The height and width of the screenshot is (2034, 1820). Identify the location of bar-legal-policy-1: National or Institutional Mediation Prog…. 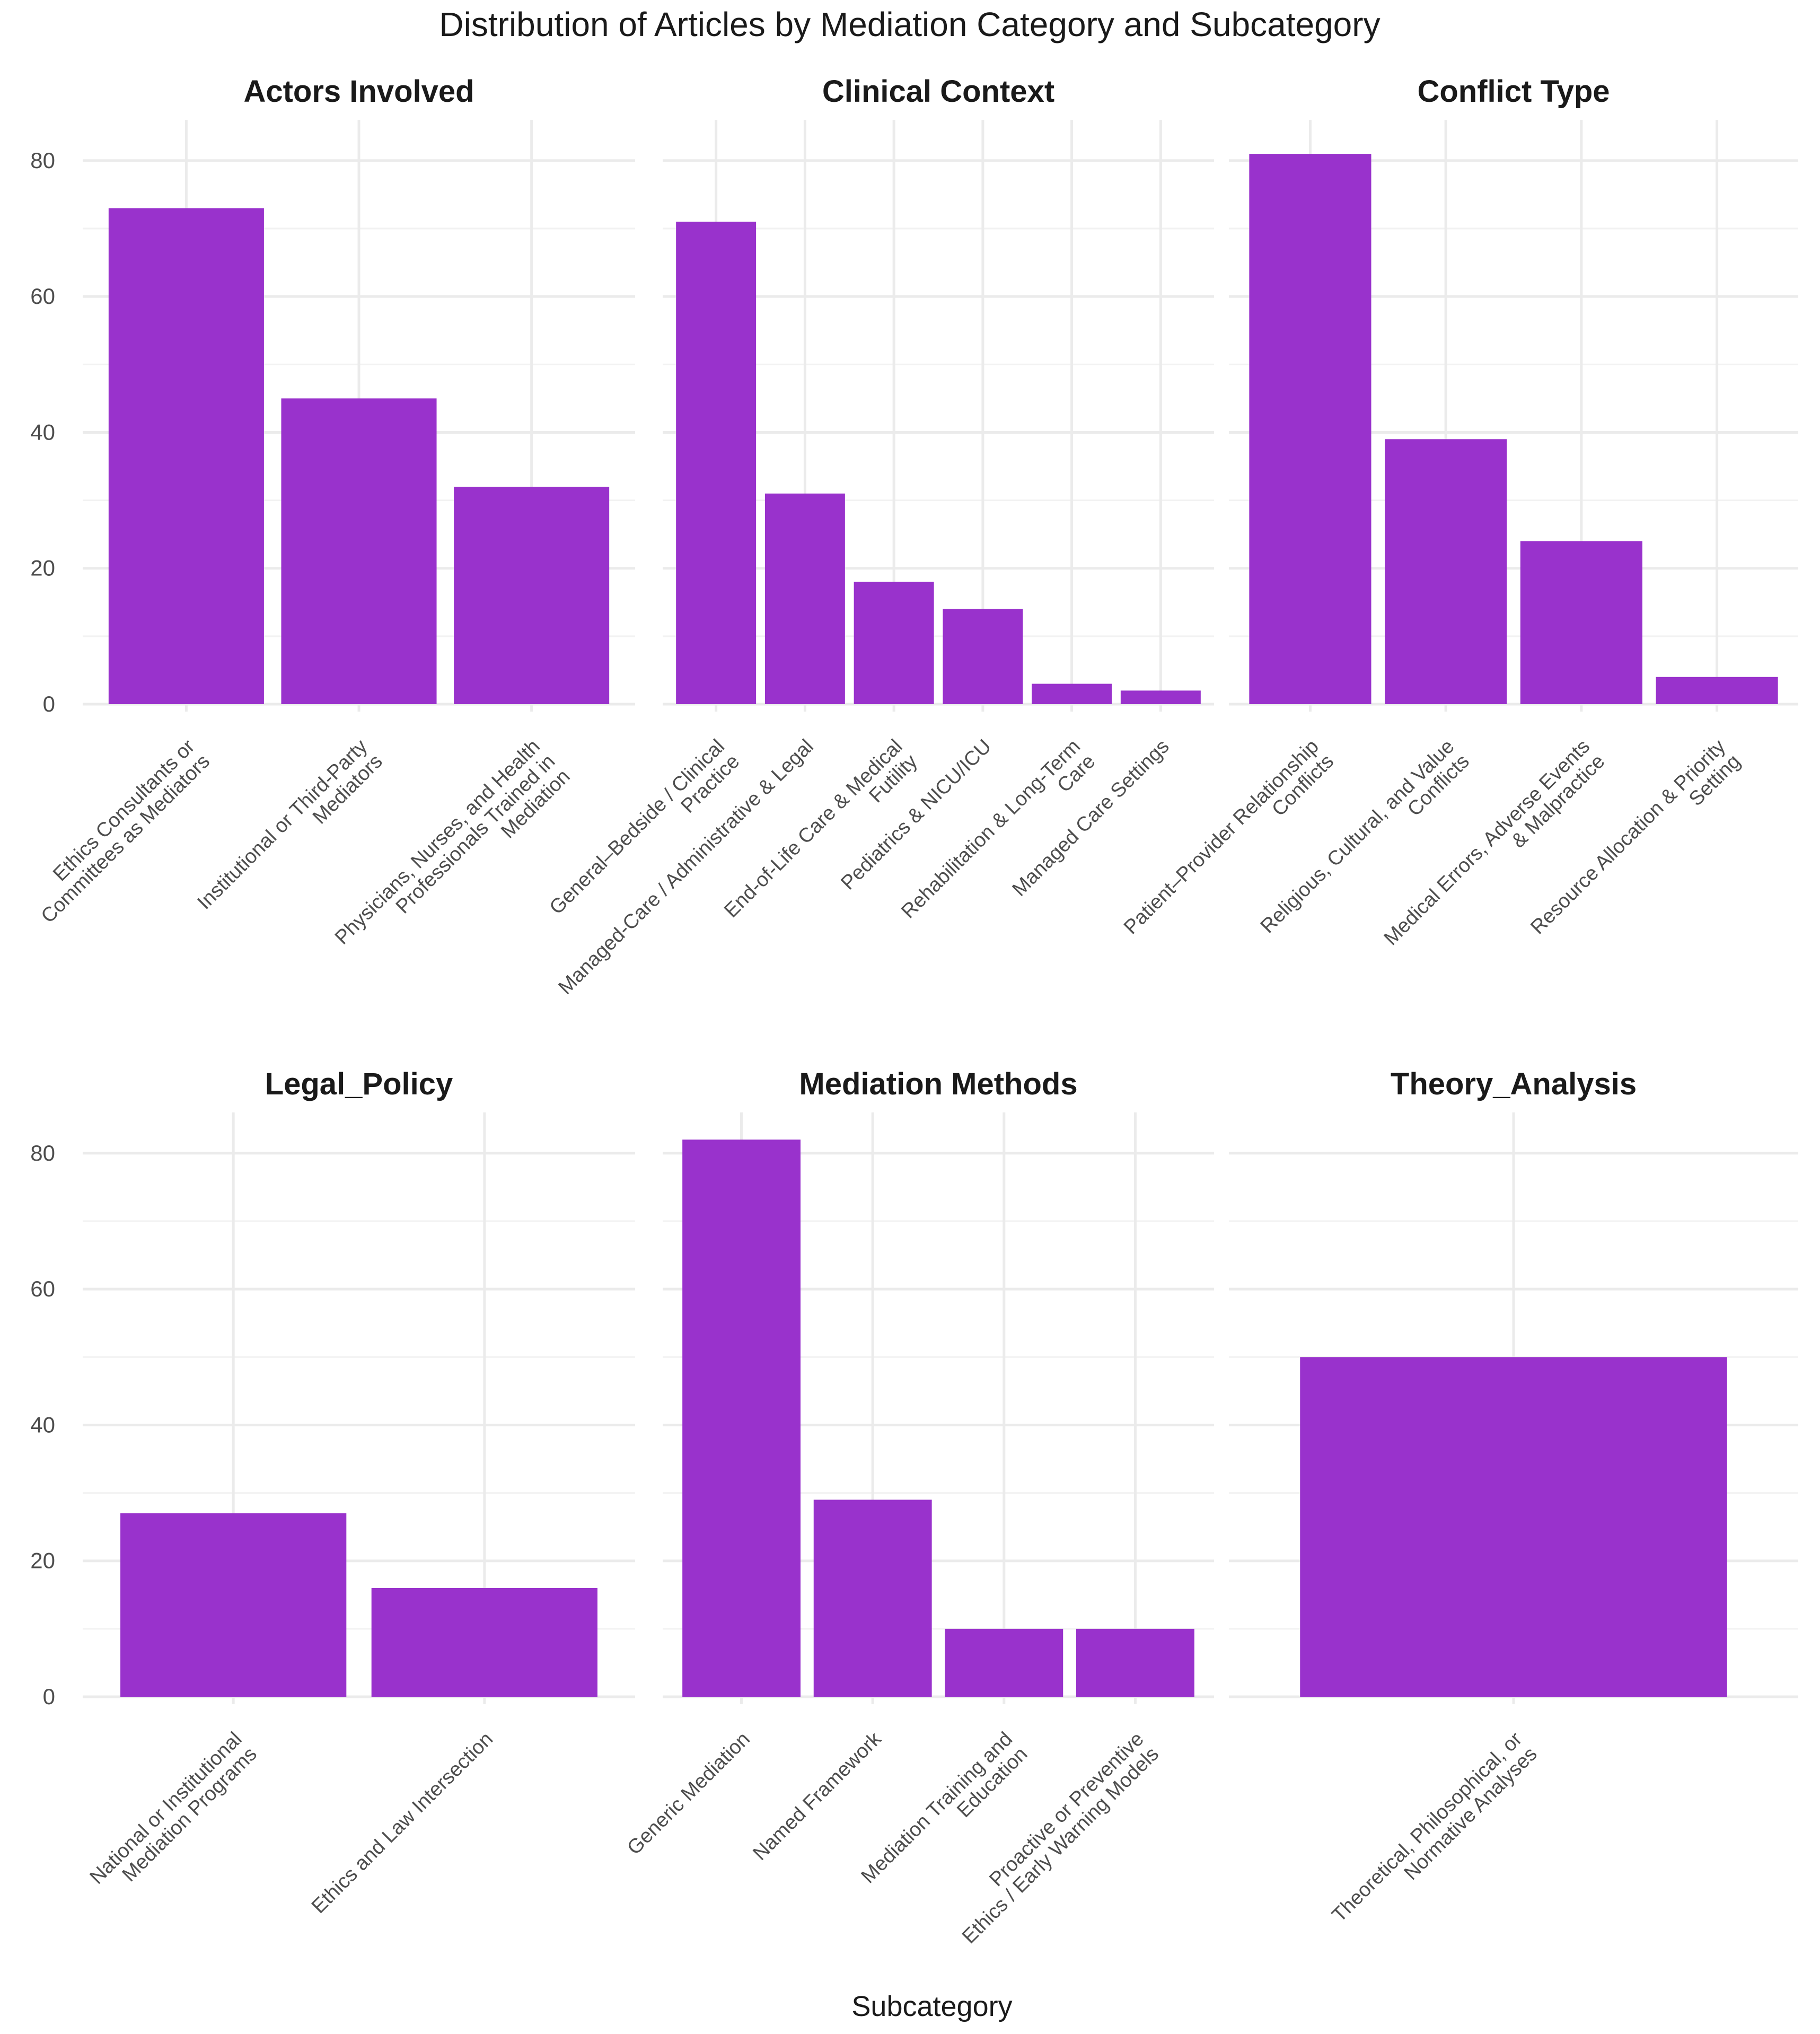
(233, 1605).